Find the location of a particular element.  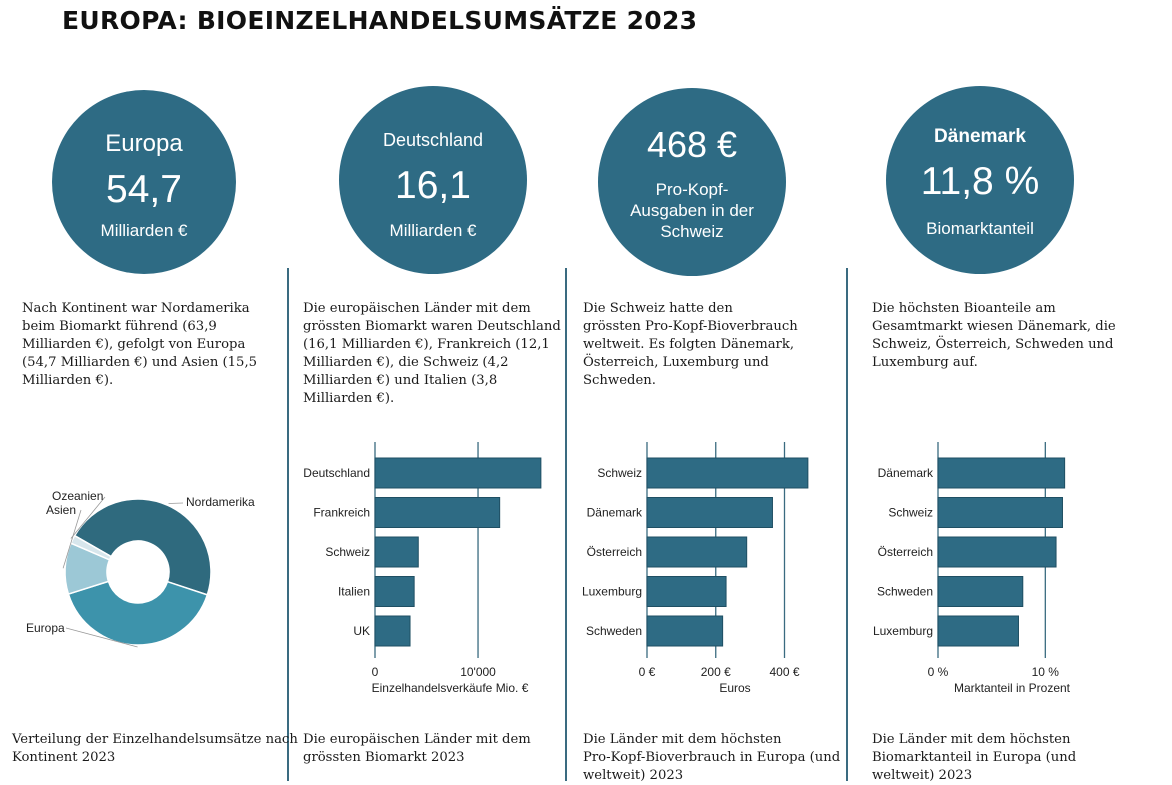

circle-label: Deutschland is located at coordinates (433, 140).